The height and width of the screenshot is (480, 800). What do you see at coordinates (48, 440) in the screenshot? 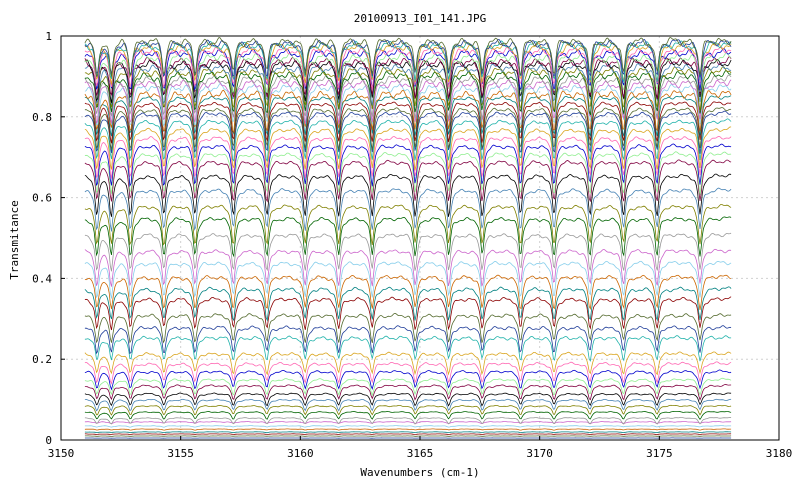
I see `y-tick-label: 0` at bounding box center [48, 440].